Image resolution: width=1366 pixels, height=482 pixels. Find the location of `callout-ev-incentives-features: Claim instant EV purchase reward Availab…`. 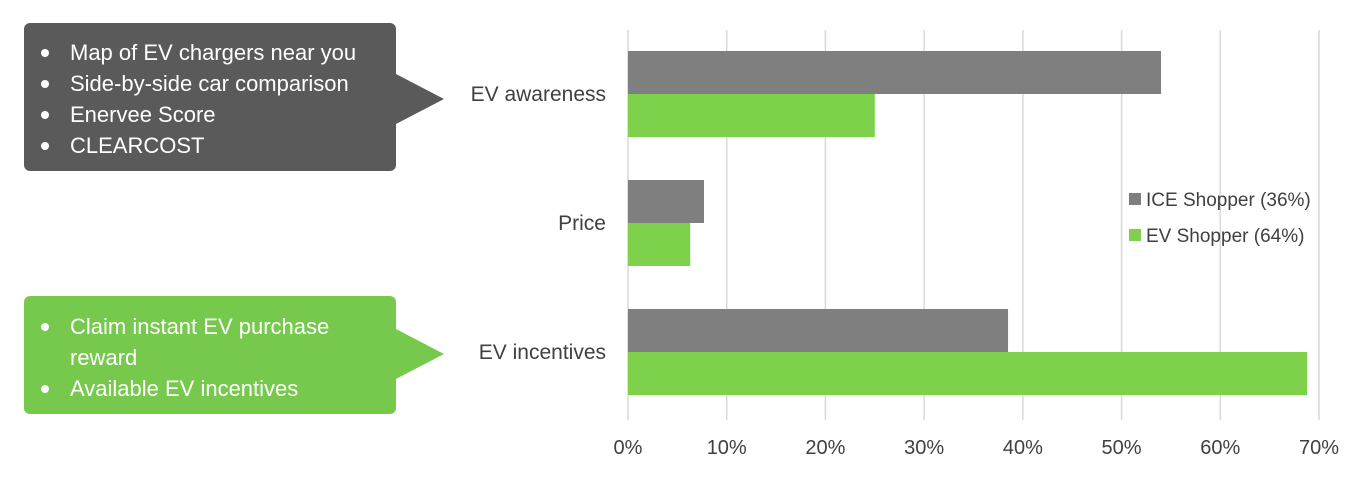

callout-ev-incentives-features: Claim instant EV purchase reward Availab… is located at coordinates (210, 355).